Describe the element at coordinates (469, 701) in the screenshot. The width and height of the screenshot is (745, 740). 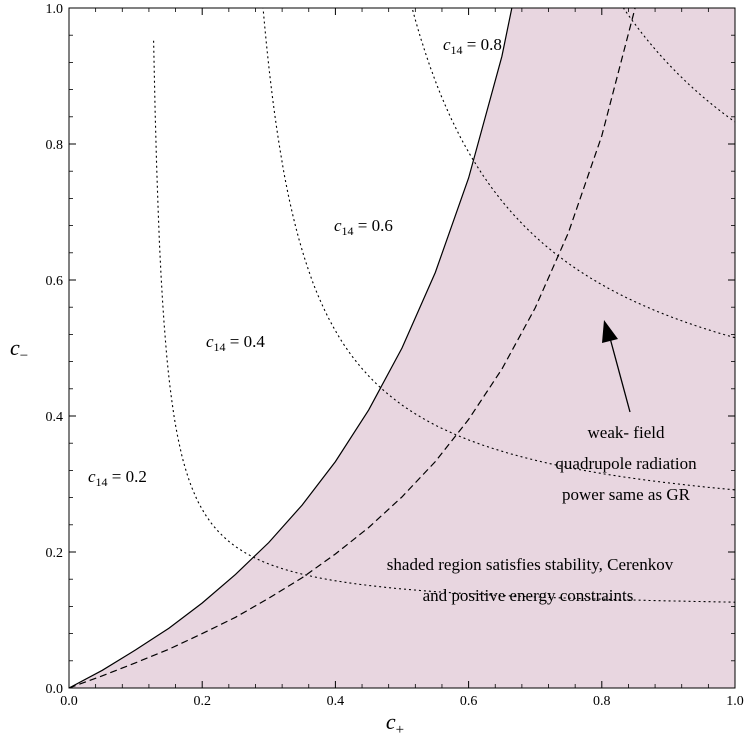
I see `x-tick-label: 0.6` at that location.